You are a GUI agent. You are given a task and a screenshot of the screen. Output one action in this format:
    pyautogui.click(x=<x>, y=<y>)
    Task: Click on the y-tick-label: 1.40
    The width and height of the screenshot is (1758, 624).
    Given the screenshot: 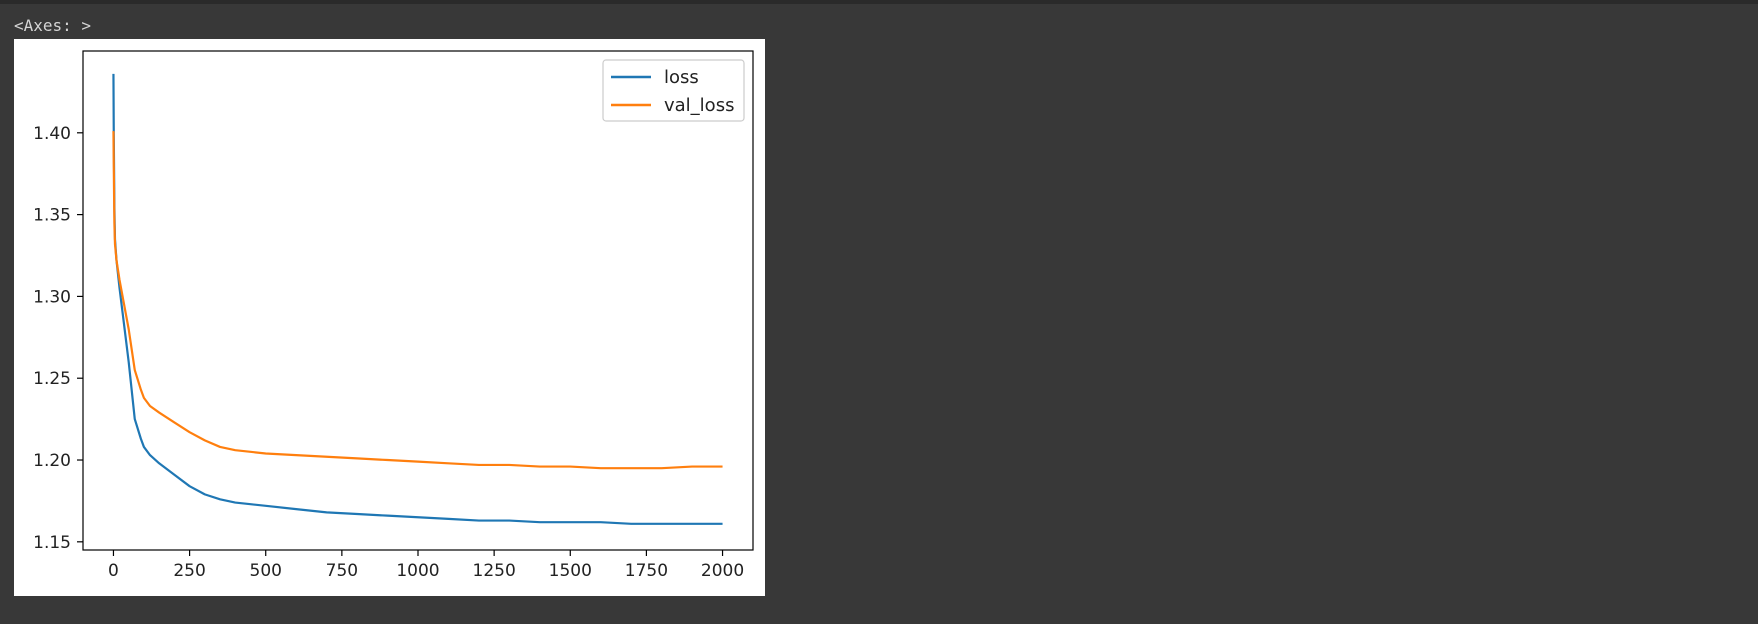 What is the action you would take?
    pyautogui.click(x=52, y=134)
    